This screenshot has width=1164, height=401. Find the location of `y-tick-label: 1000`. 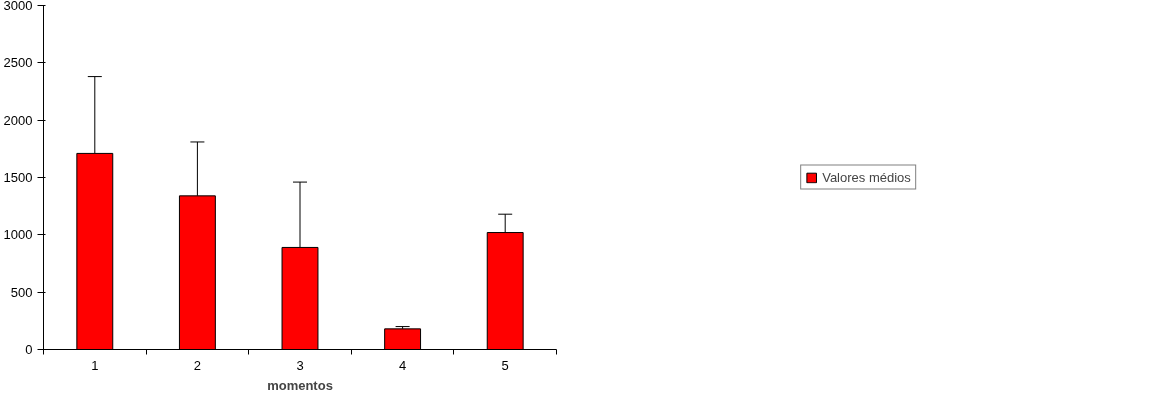

y-tick-label: 1000 is located at coordinates (18, 235).